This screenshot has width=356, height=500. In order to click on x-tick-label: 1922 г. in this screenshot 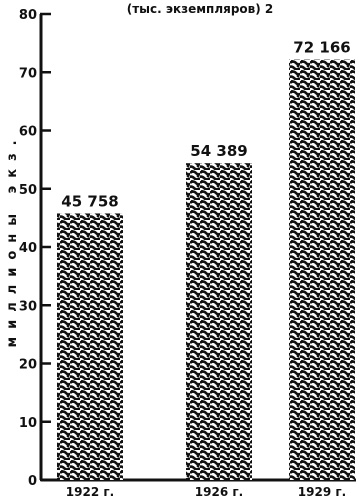, I will do `click(90, 492)`.